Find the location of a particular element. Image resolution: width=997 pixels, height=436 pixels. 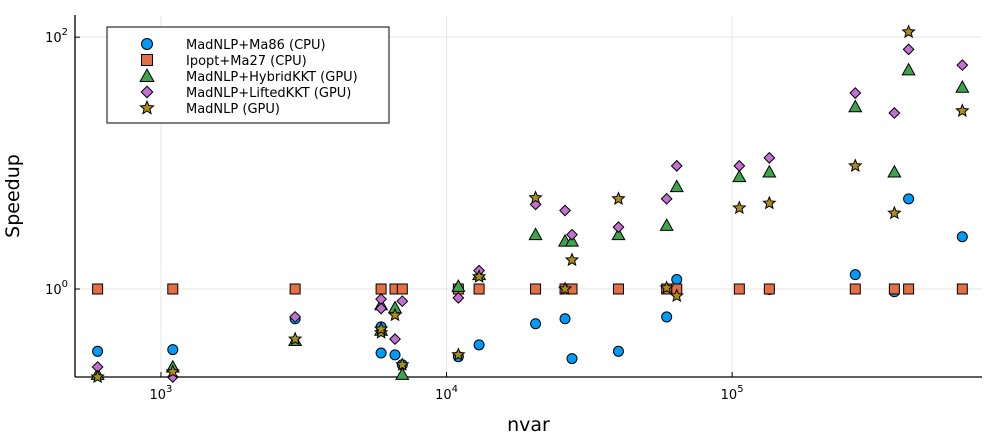

y-axis-label: Speedup is located at coordinates (13, 196).